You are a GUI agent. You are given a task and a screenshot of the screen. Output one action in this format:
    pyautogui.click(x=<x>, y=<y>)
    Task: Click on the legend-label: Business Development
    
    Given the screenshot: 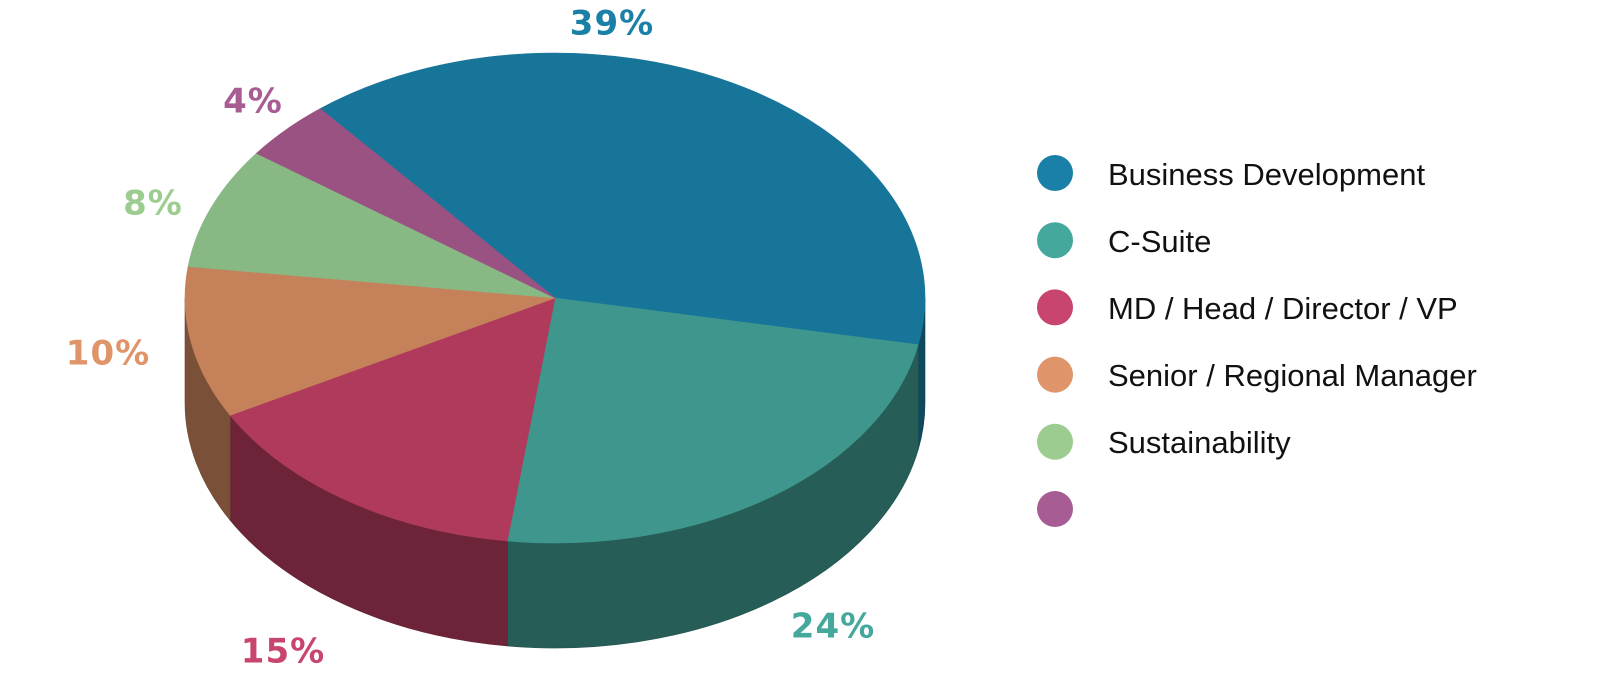 What is the action you would take?
    pyautogui.click(x=1267, y=174)
    